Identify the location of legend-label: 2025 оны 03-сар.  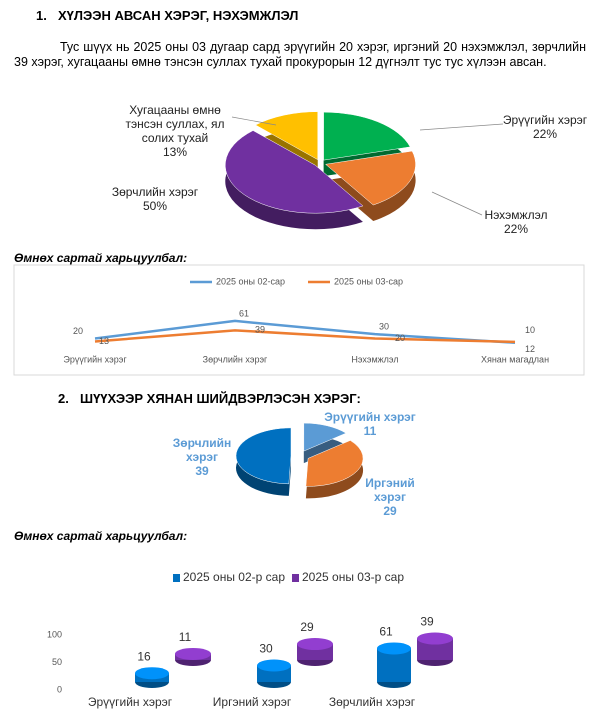
(368, 281).